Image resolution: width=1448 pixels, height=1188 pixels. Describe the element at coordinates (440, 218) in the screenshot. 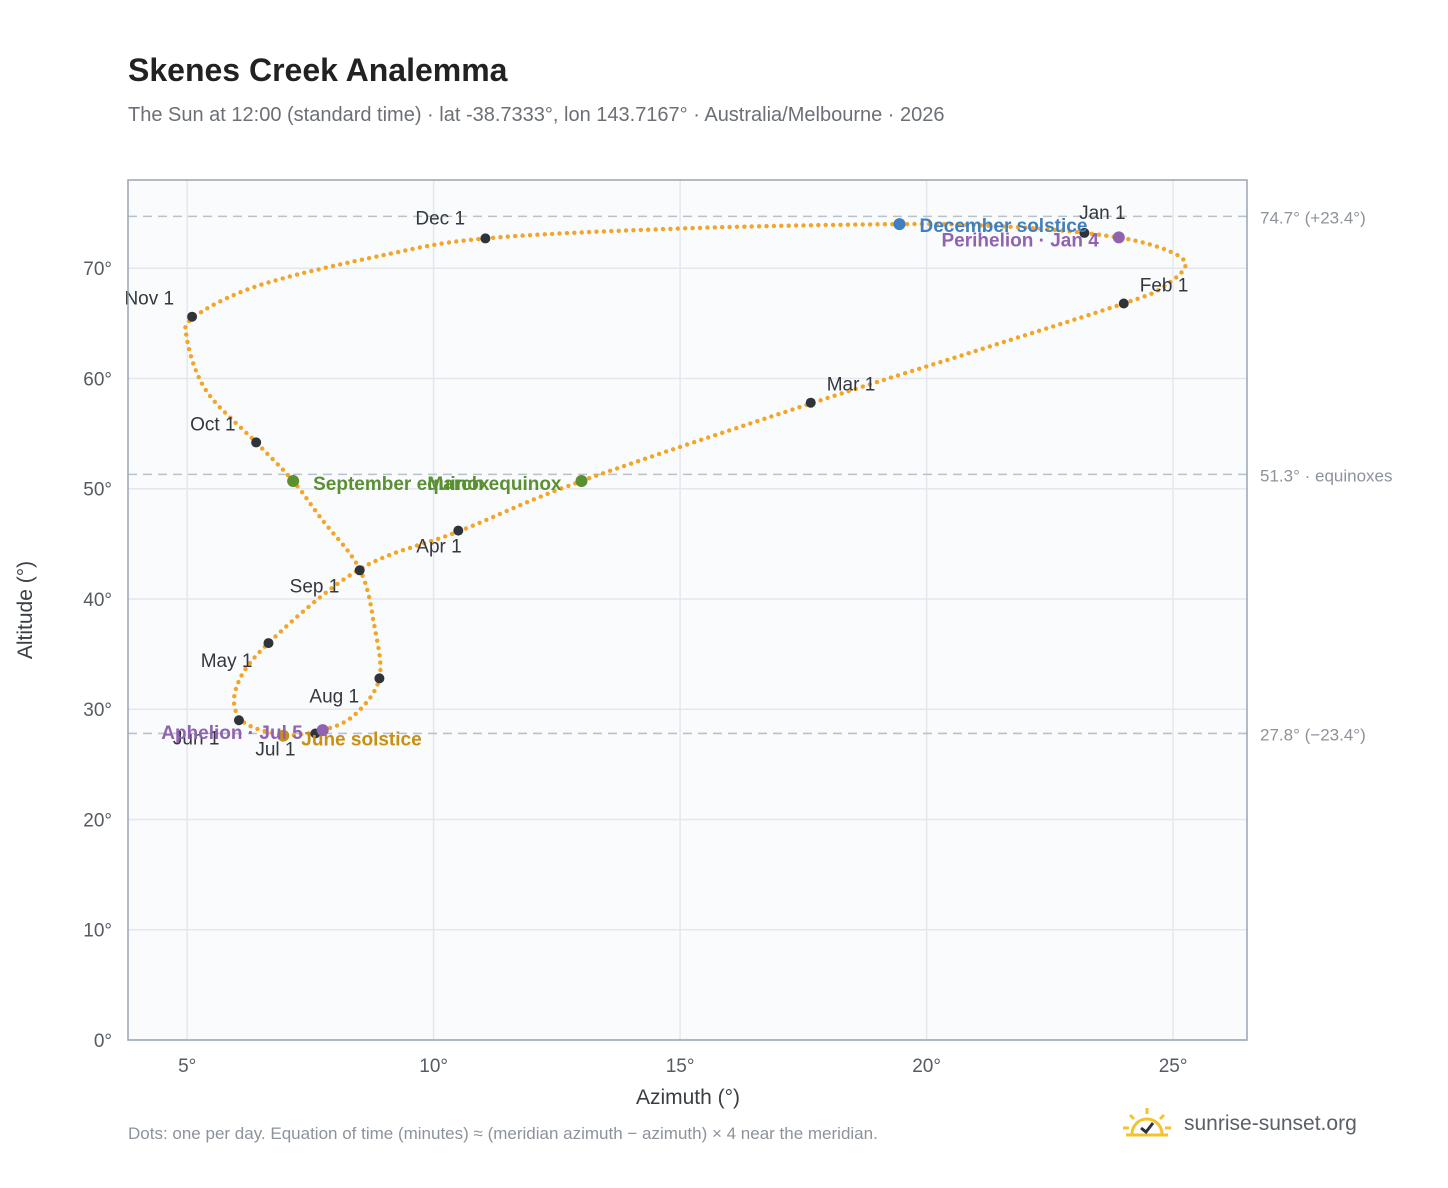

I see `month-label: Dec 1` at that location.